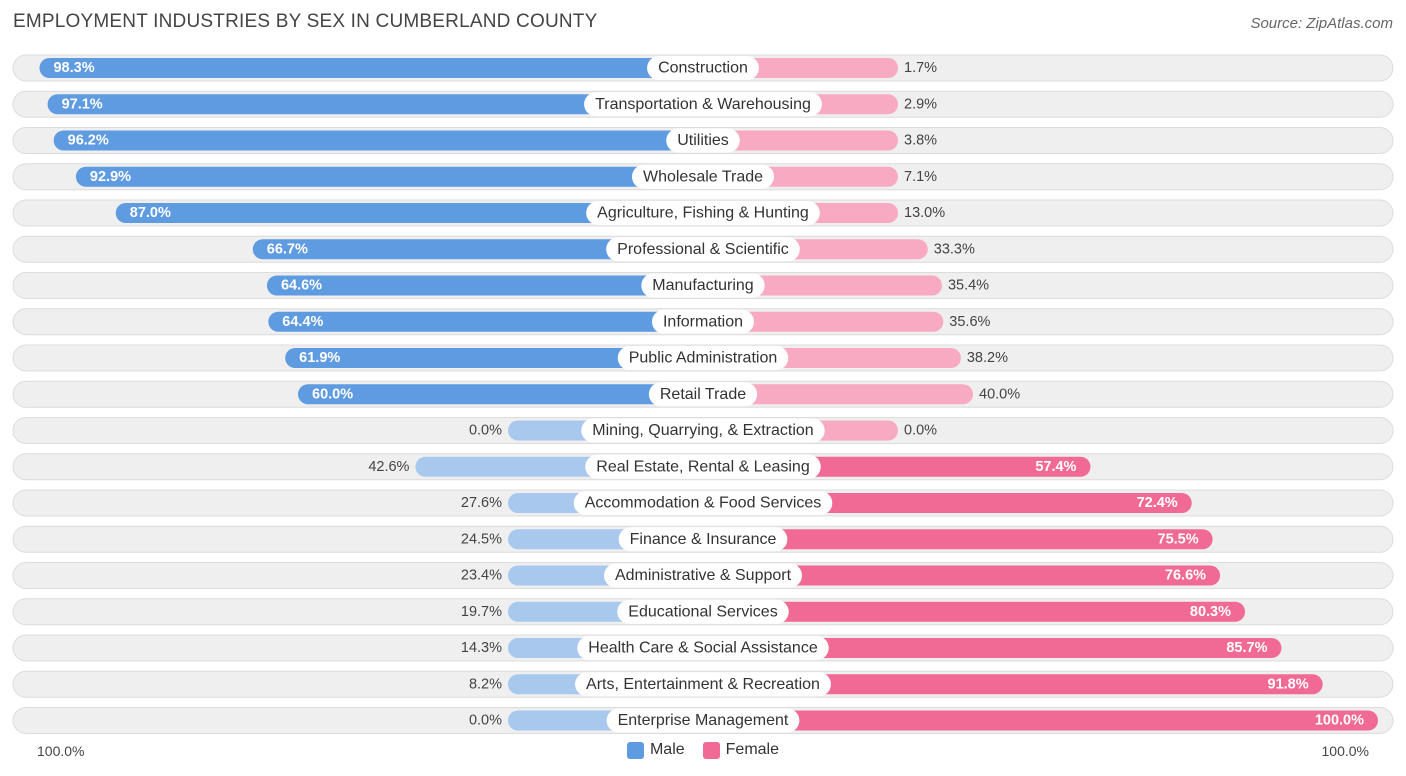 This screenshot has height=776, width=1406. What do you see at coordinates (82, 104) in the screenshot?
I see `male-value-label: 97.1%` at bounding box center [82, 104].